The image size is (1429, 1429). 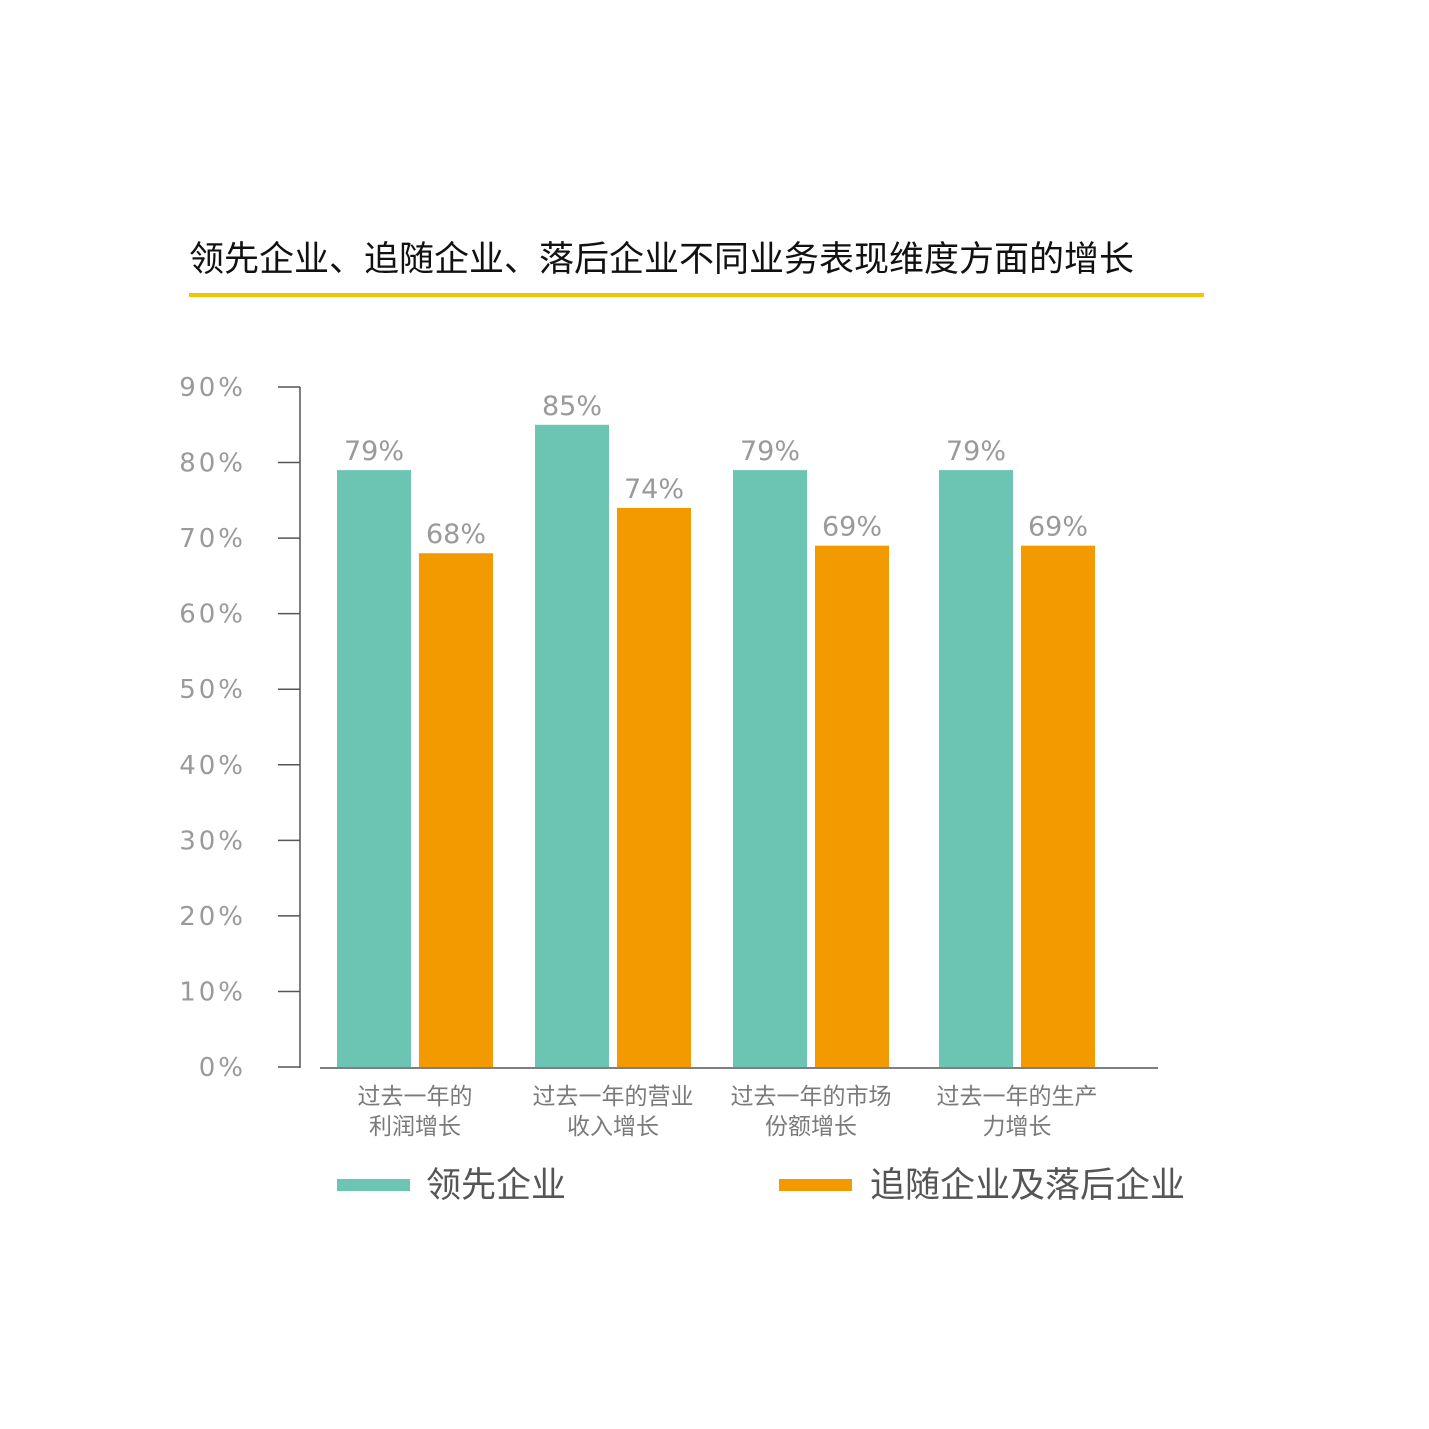 What do you see at coordinates (212, 464) in the screenshot?
I see `y-tick-label: 80%` at bounding box center [212, 464].